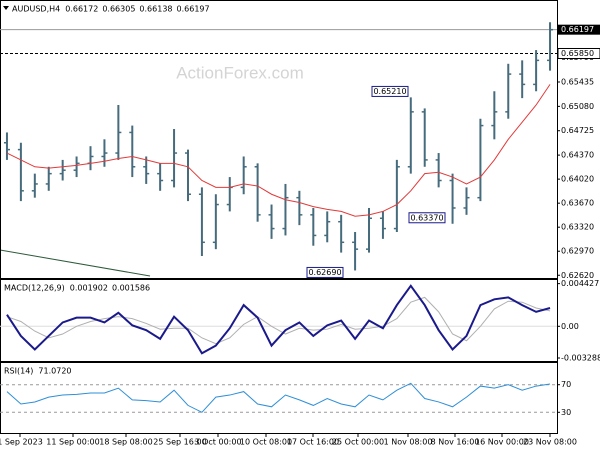 This screenshot has height=450, width=600. I want to click on y-tick-label: 0.62620, so click(577, 275).